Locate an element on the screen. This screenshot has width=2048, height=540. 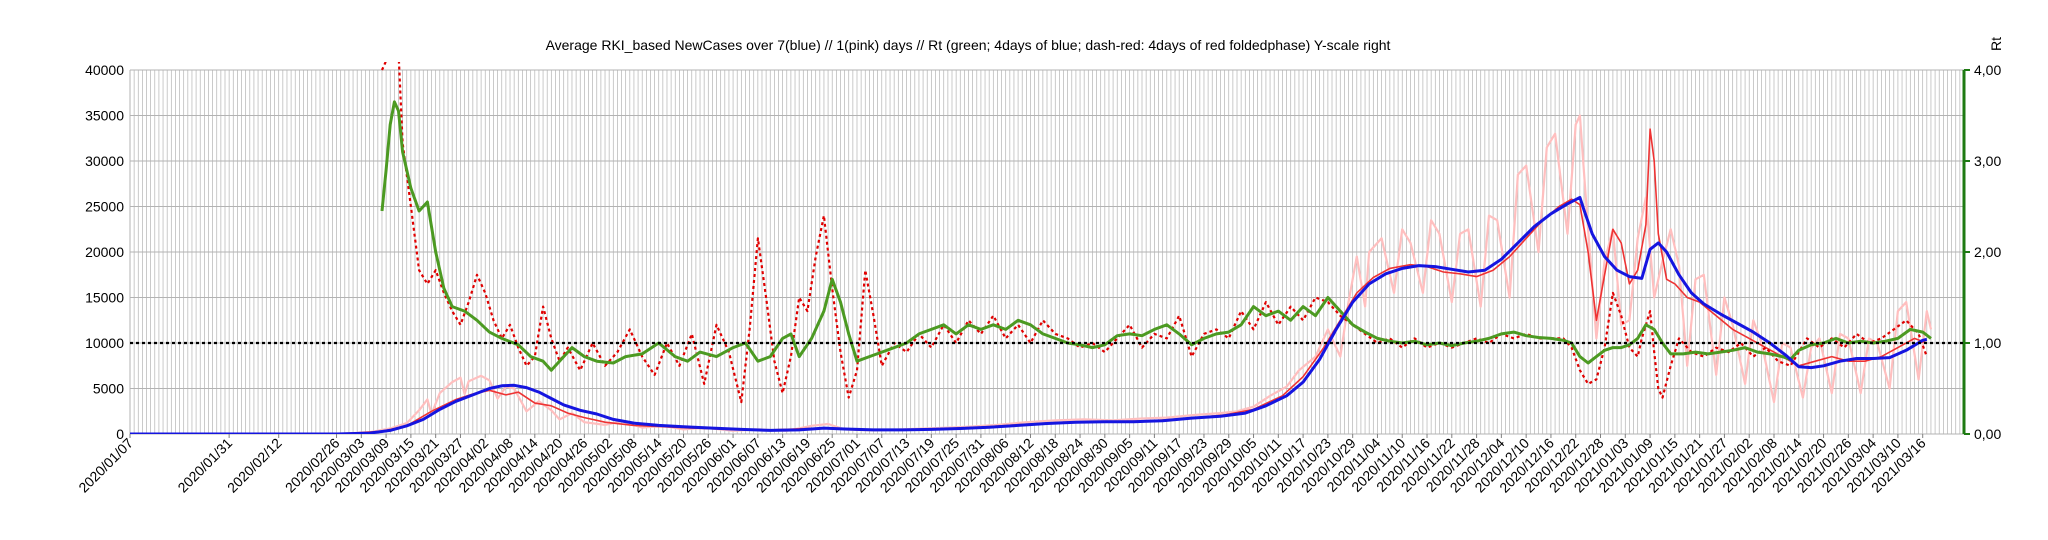
y2-tick-label: 4,00 is located at coordinates (1987, 70).